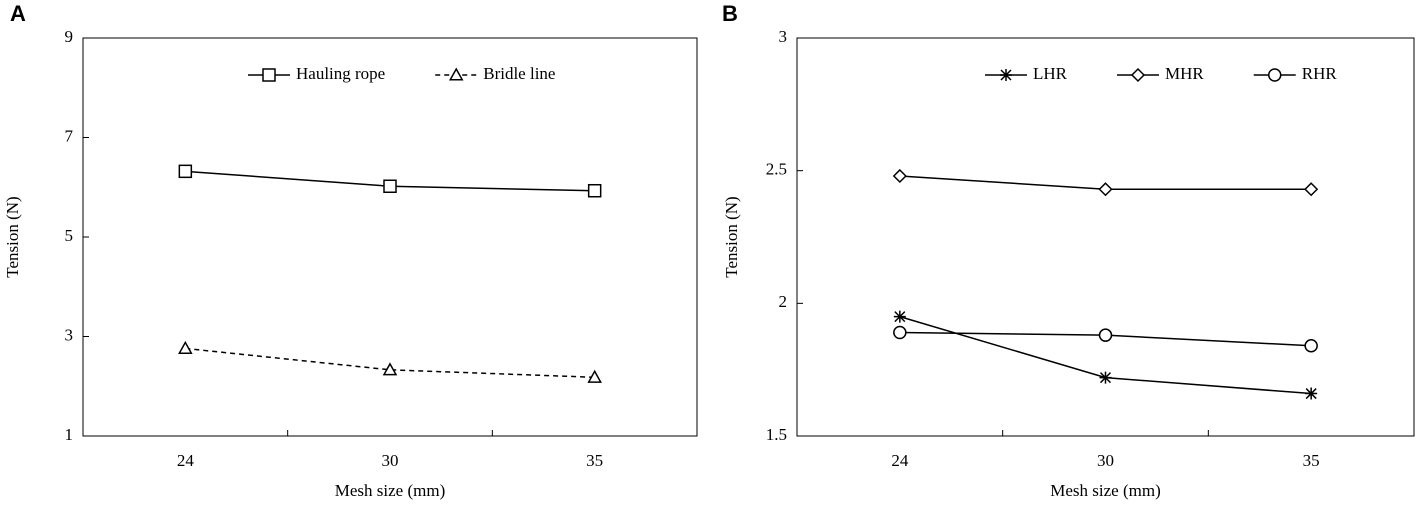  Describe the element at coordinates (18, 13) in the screenshot. I see `panel-label: A` at that location.